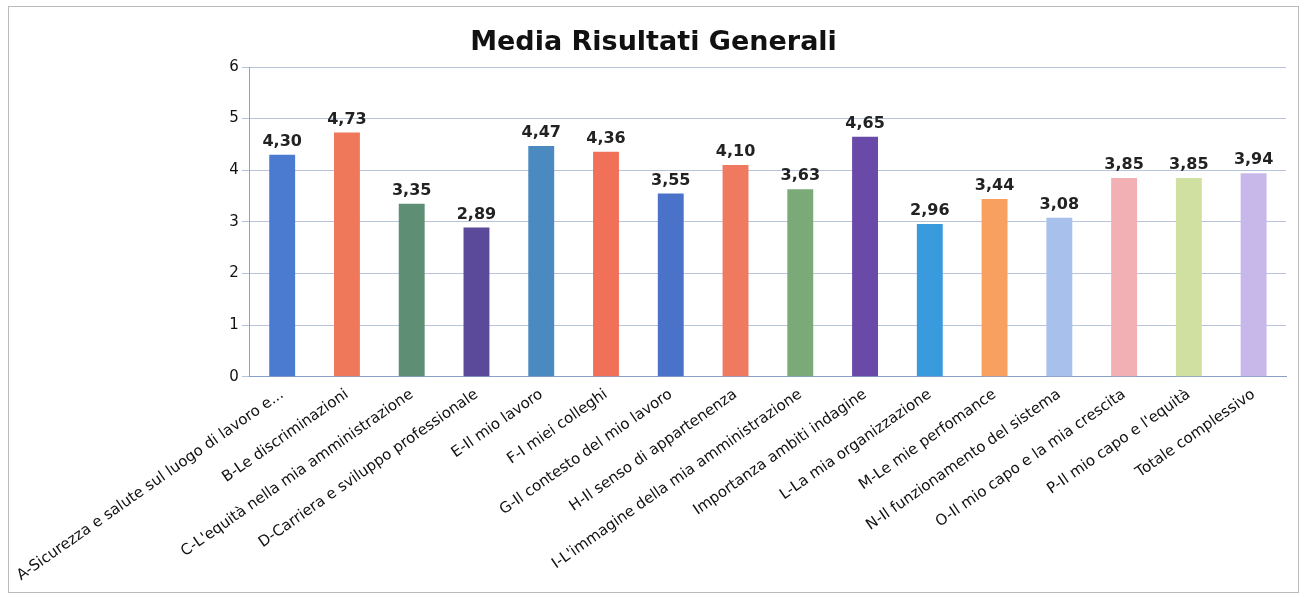  I want to click on data-label: 2,89, so click(476, 213).